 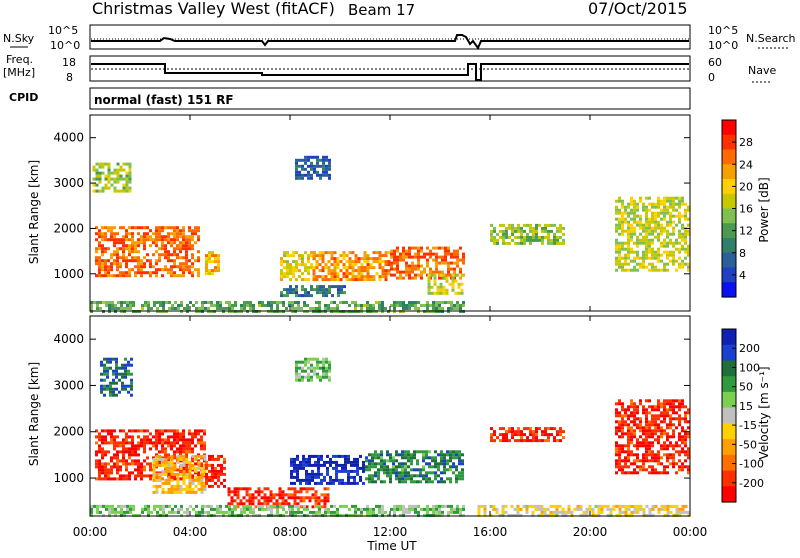 What do you see at coordinates (751, 483) in the screenshot?
I see `velocity-colorbar-tick-label: -200` at bounding box center [751, 483].